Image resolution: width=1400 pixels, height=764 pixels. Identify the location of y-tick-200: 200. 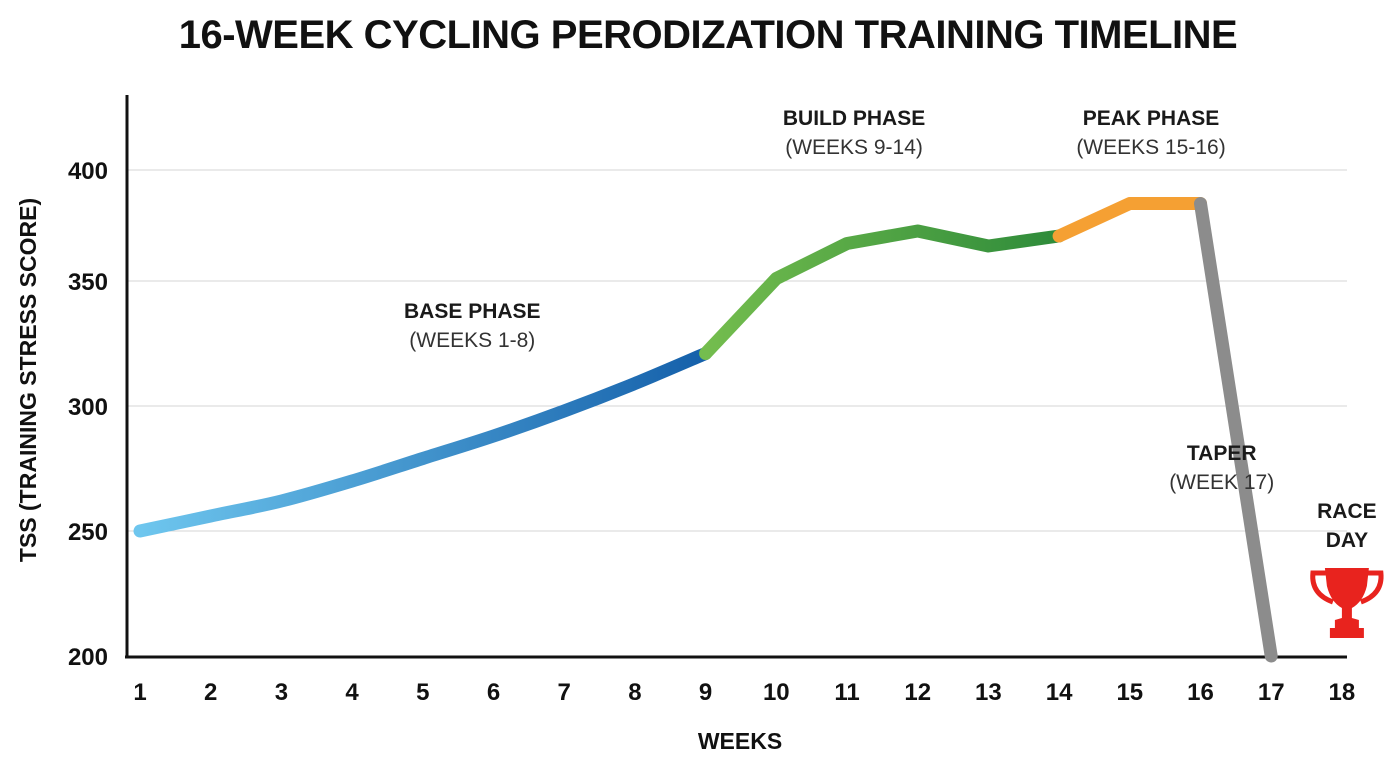
(88, 657).